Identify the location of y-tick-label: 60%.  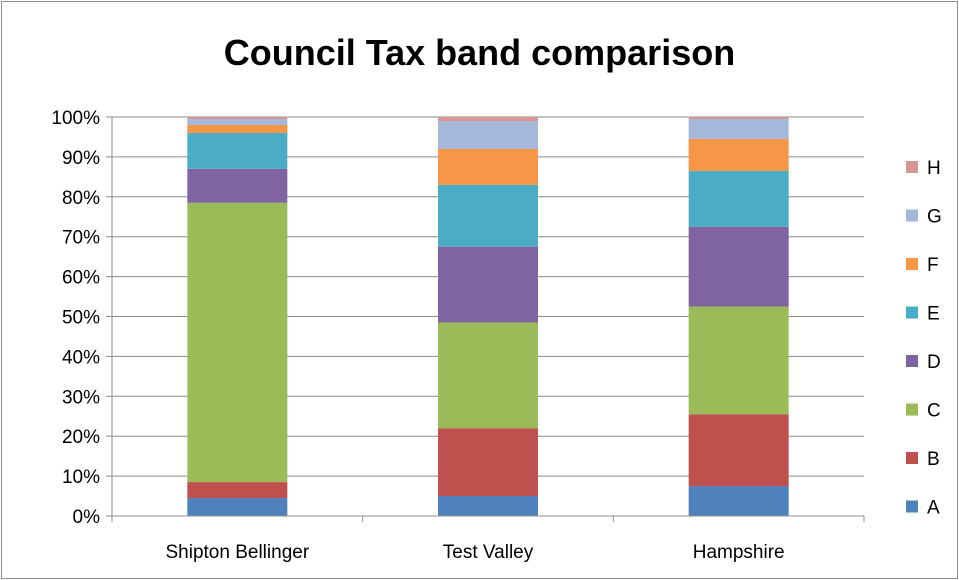
(81, 278).